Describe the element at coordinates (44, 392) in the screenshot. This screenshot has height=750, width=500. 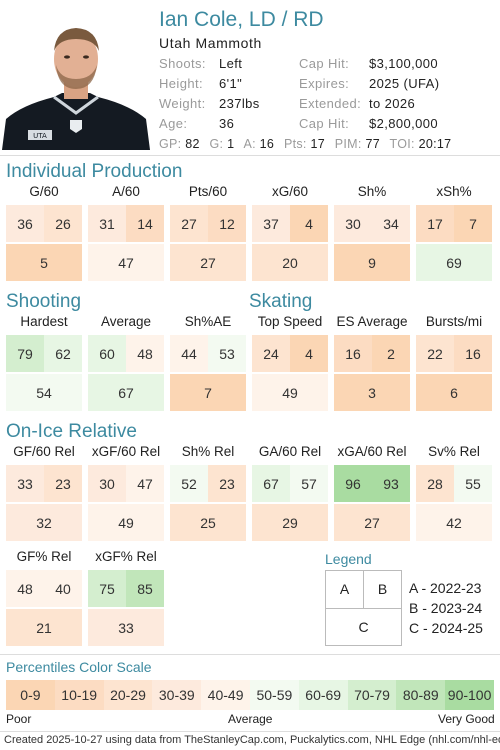
I see `metric-cell-c: 54` at that location.